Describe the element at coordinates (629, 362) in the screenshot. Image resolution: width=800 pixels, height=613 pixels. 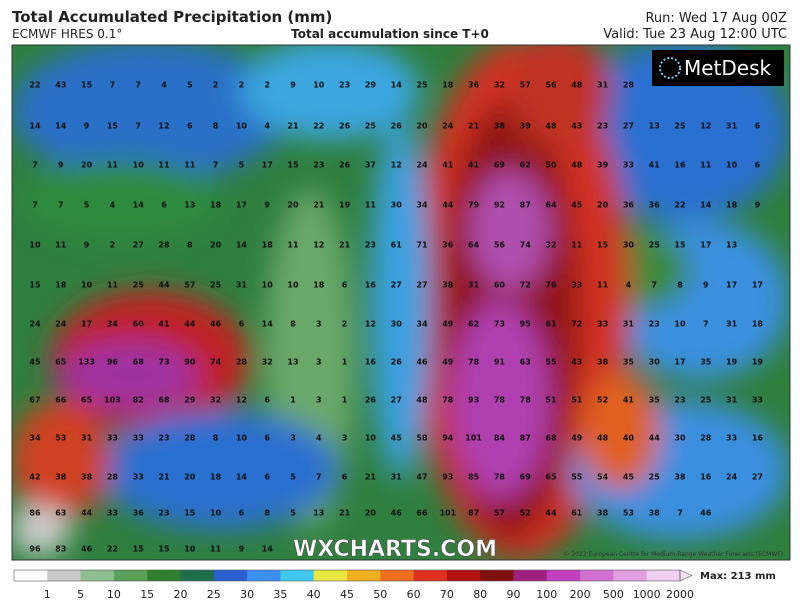
I see `grid-value: 35` at that location.